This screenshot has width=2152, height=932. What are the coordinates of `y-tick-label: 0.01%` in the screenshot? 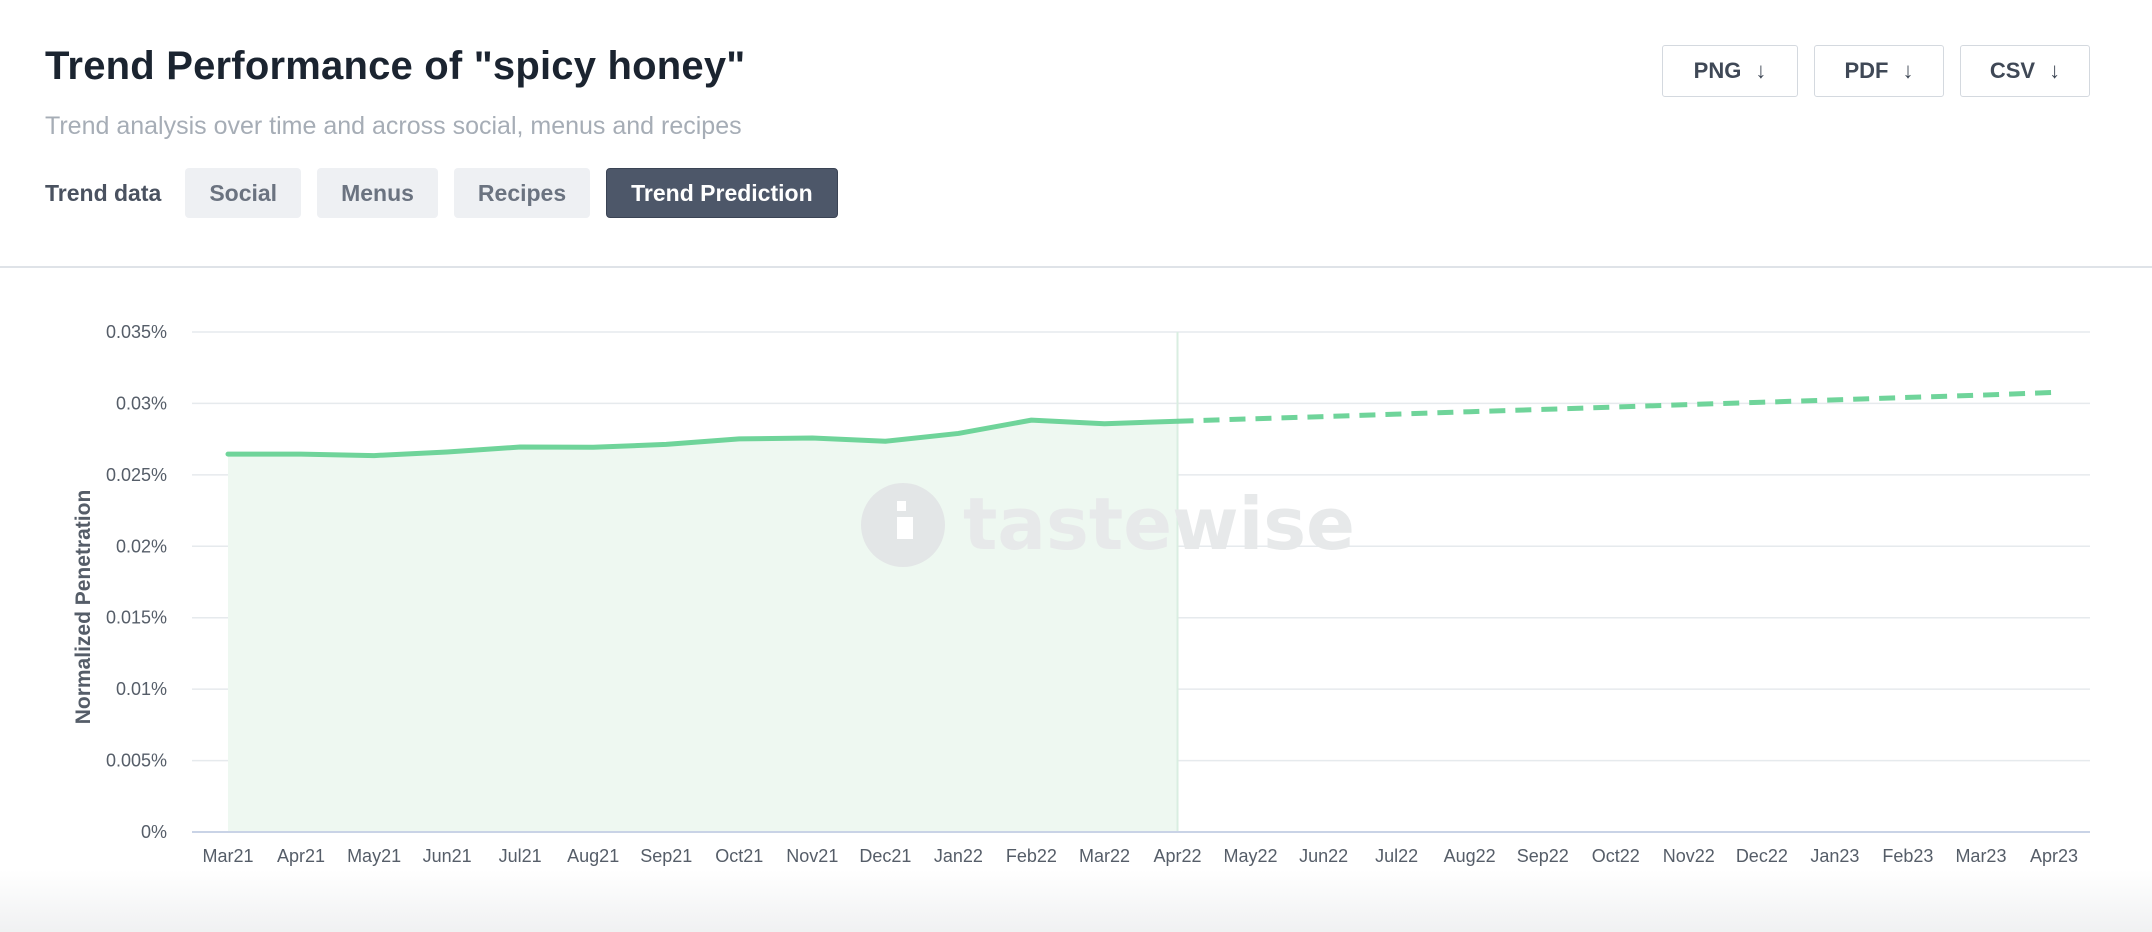 It's located at (141, 689).